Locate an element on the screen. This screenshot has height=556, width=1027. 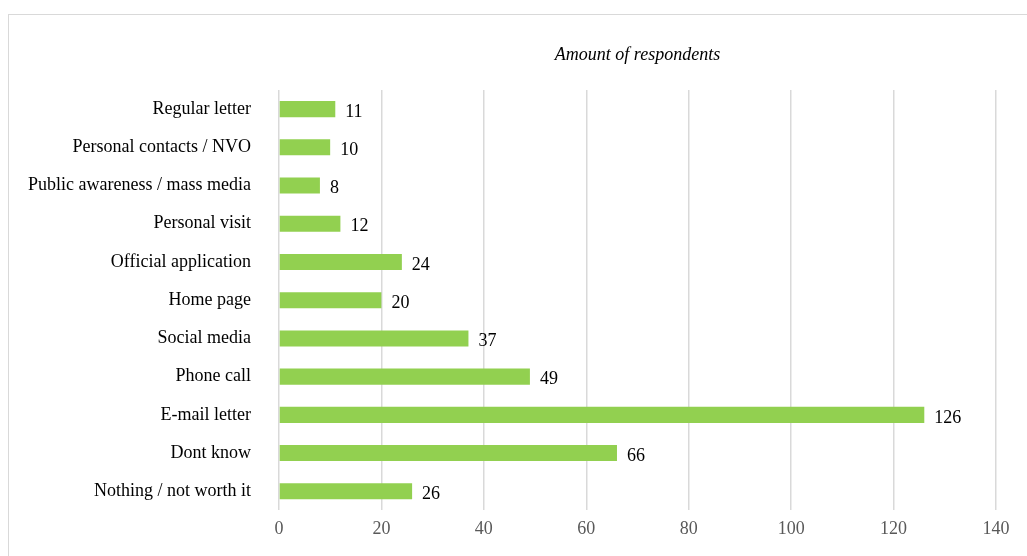
x-tick-label: 0 is located at coordinates (279, 527).